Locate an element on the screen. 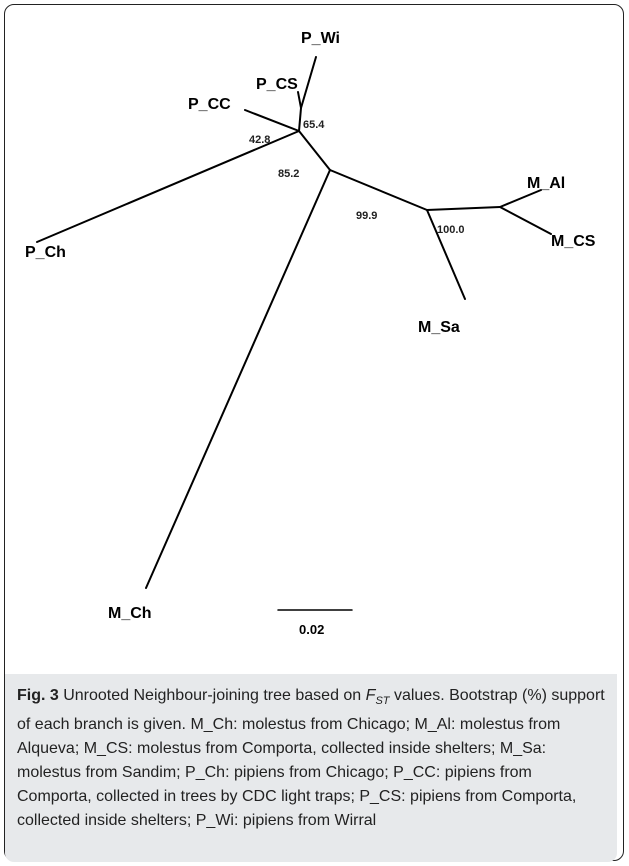 The width and height of the screenshot is (629, 866). branch-inner-molestus is located at coordinates (378, 190).